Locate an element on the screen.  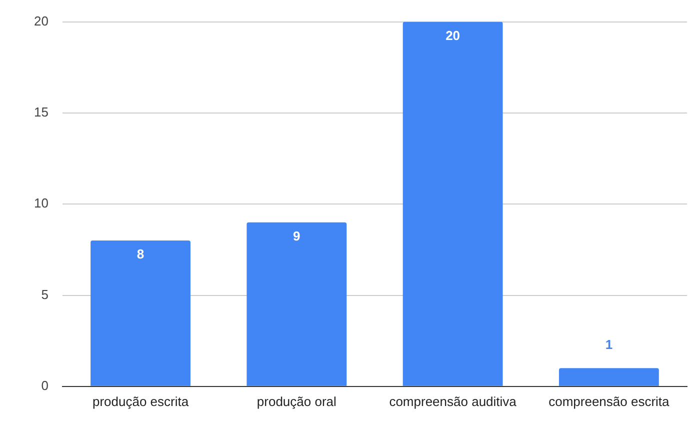
y-tick-label: 15 is located at coordinates (41, 112).